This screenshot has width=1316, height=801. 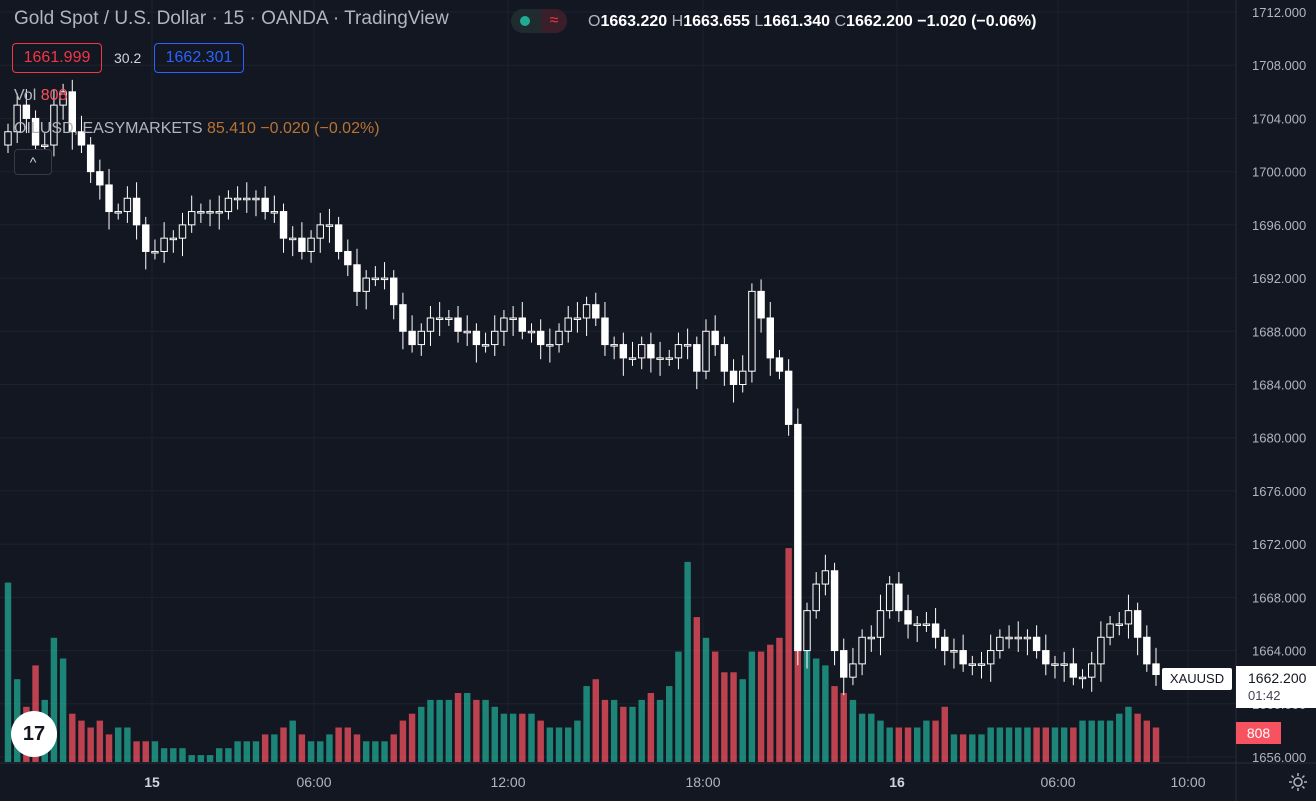 I want to click on low-label: L, so click(x=759, y=21).